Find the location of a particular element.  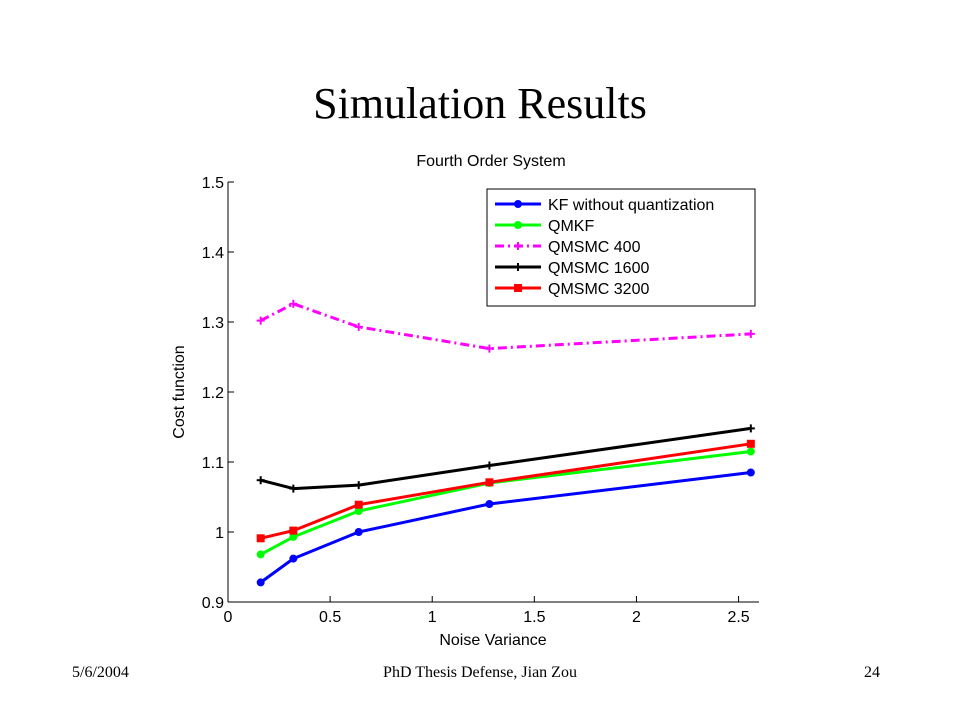

legend-label: QMKF is located at coordinates (571, 226).